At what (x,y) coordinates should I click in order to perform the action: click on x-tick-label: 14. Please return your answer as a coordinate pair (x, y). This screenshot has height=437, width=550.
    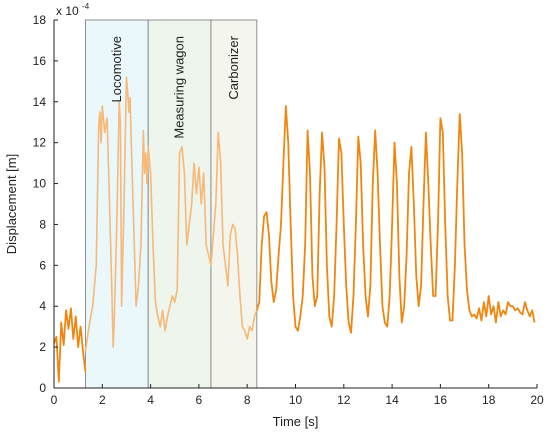
    Looking at the image, I should click on (392, 400).